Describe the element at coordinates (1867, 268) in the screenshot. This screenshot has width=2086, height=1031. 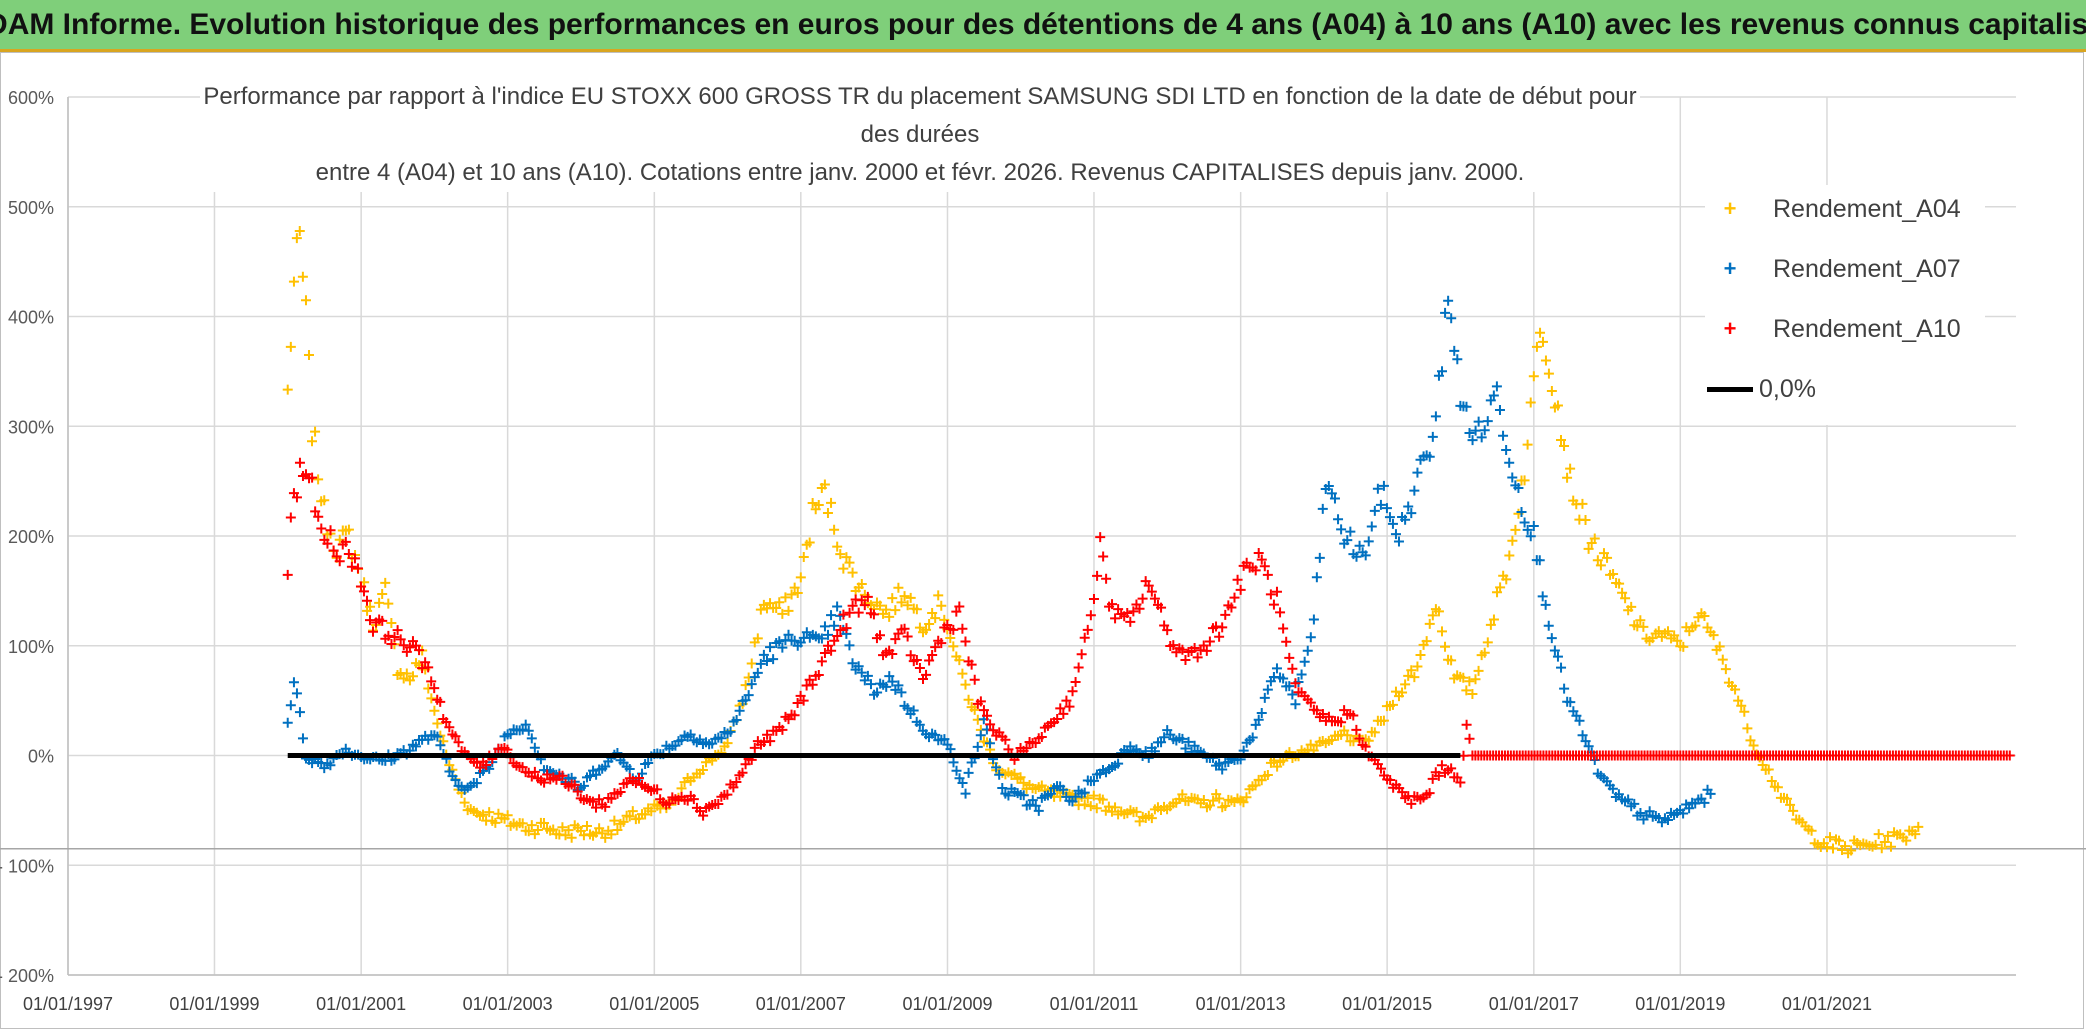
I see `legend-label-a07: Rendement_A07` at that location.